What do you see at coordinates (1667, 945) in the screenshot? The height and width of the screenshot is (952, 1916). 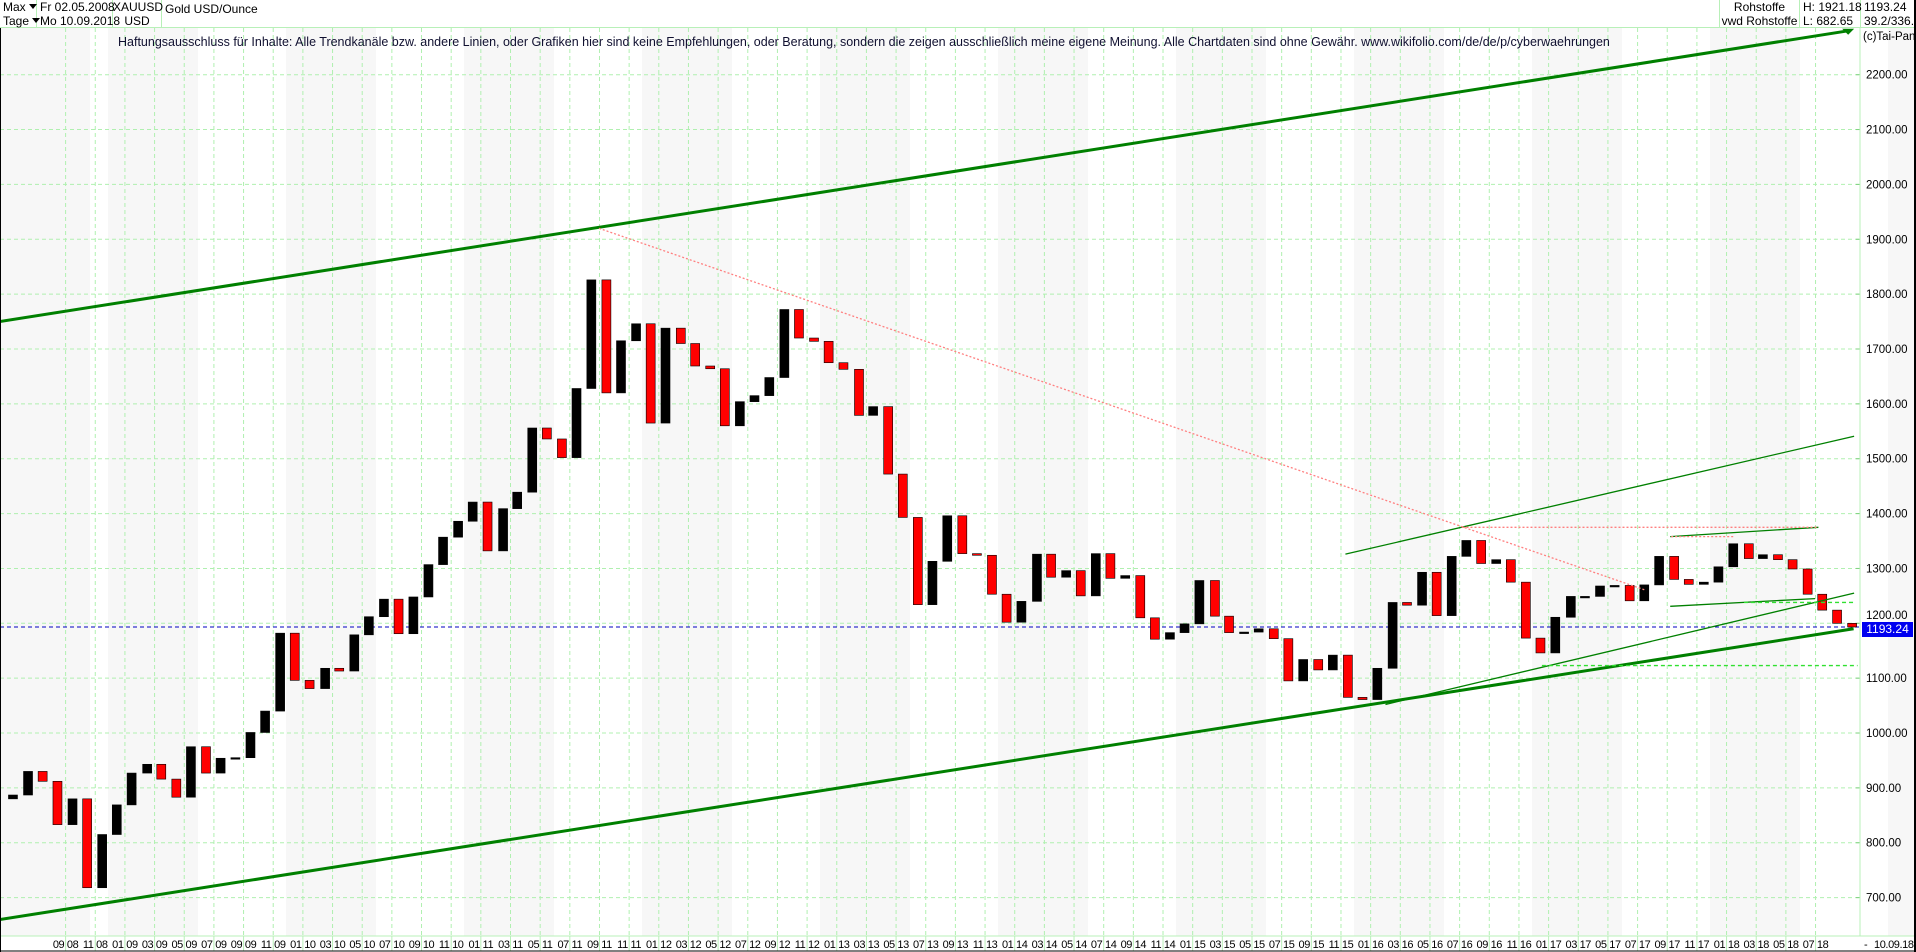 I see `x-tick-label: 09 17` at bounding box center [1667, 945].